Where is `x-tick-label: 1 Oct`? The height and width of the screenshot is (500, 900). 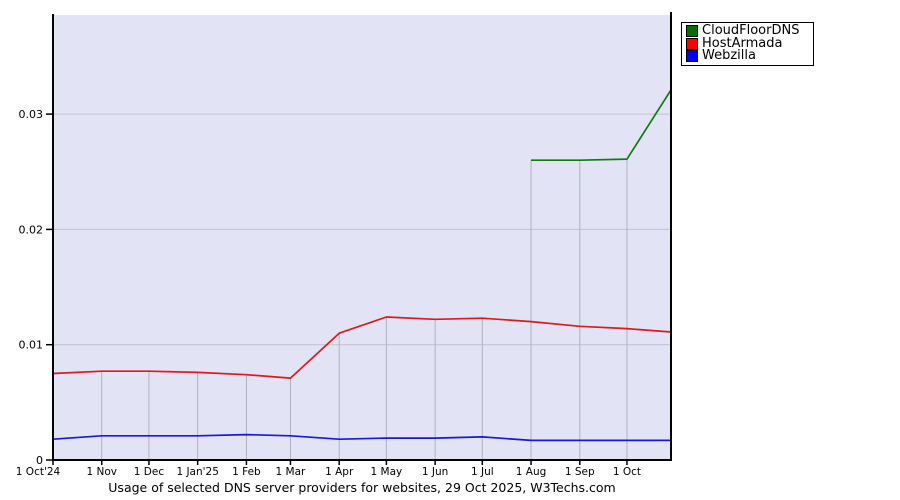
x-tick-label: 1 Oct is located at coordinates (627, 472).